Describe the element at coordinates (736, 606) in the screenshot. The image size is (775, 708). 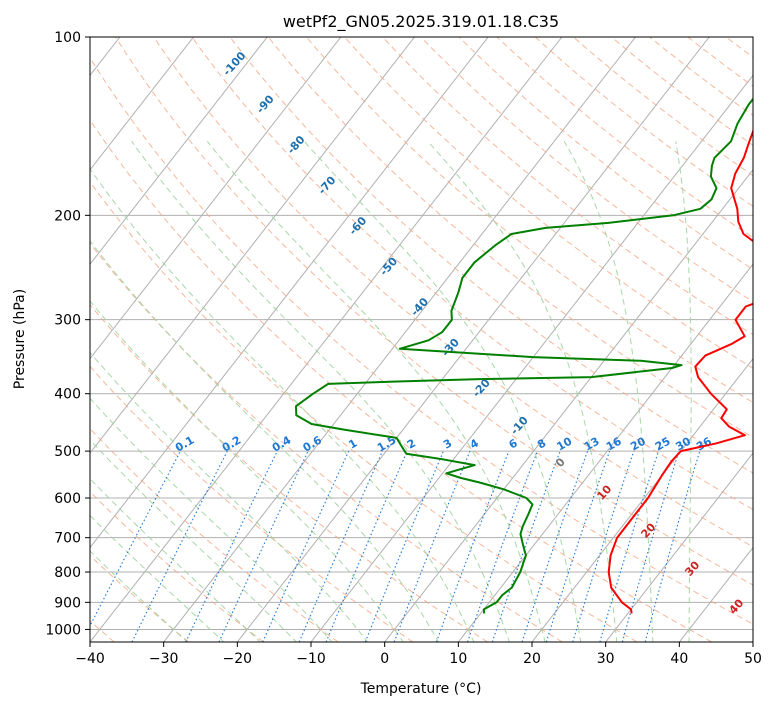
I see `dry-adiabat-label: 40` at that location.